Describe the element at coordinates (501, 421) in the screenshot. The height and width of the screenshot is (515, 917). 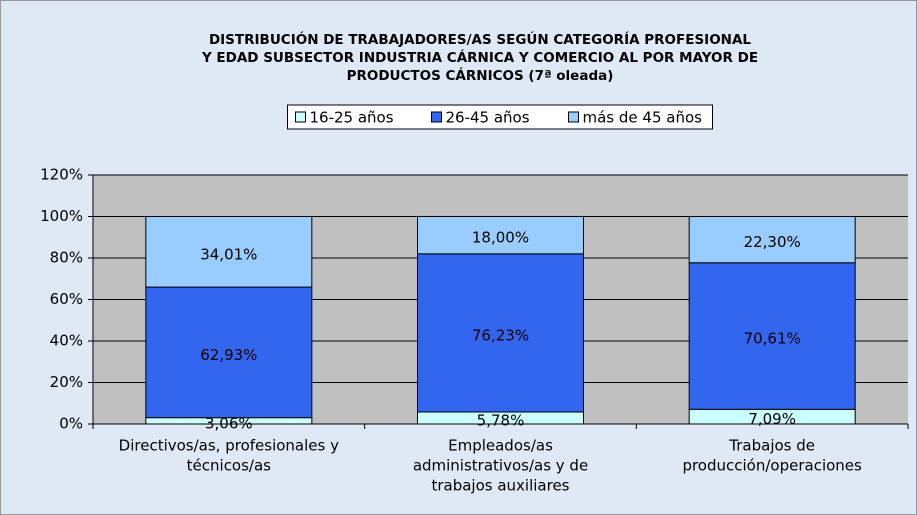
I see `data-label: 5,78%` at that location.